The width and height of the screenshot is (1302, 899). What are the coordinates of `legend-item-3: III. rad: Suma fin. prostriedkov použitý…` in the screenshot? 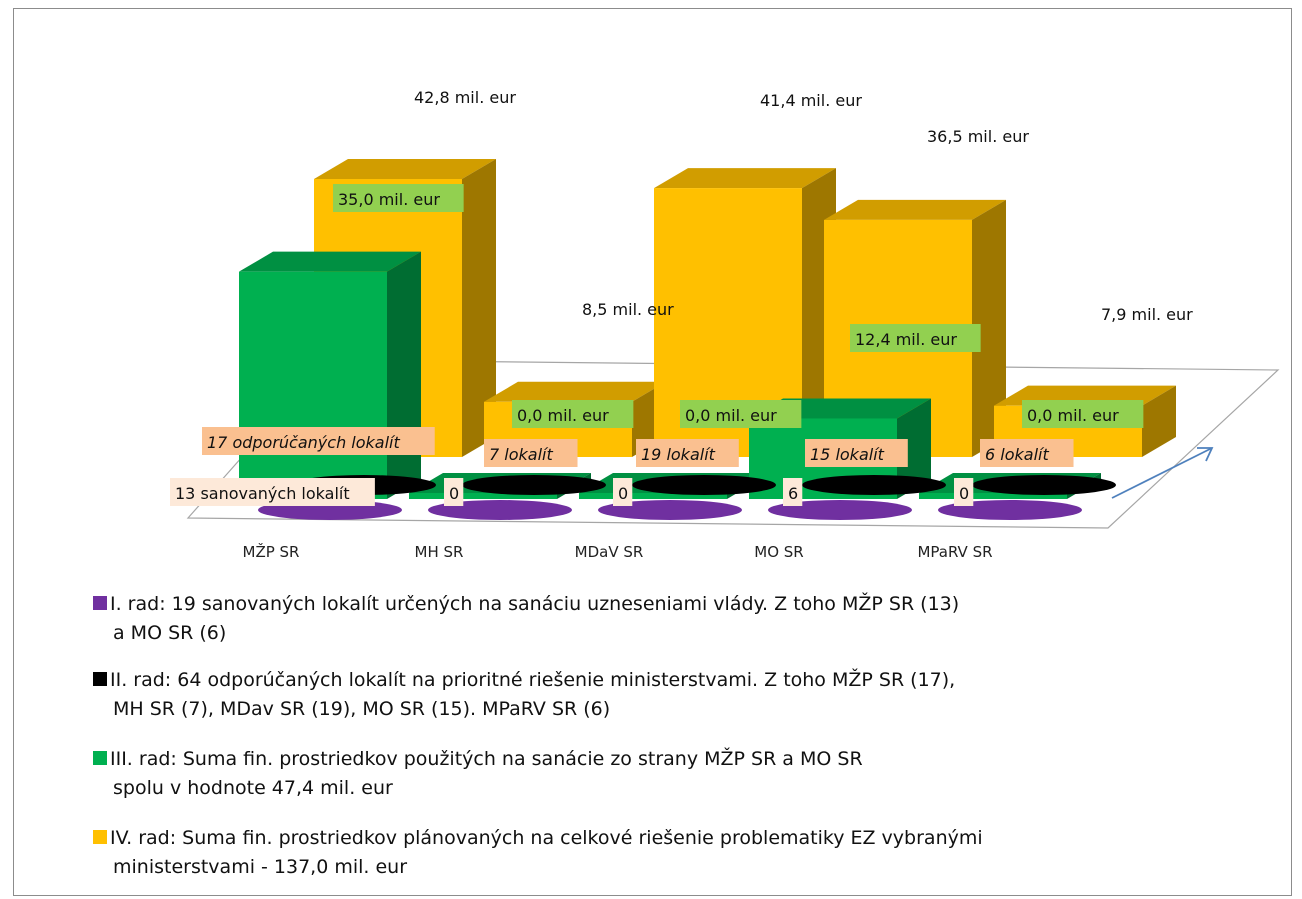 It's located at (683, 774).